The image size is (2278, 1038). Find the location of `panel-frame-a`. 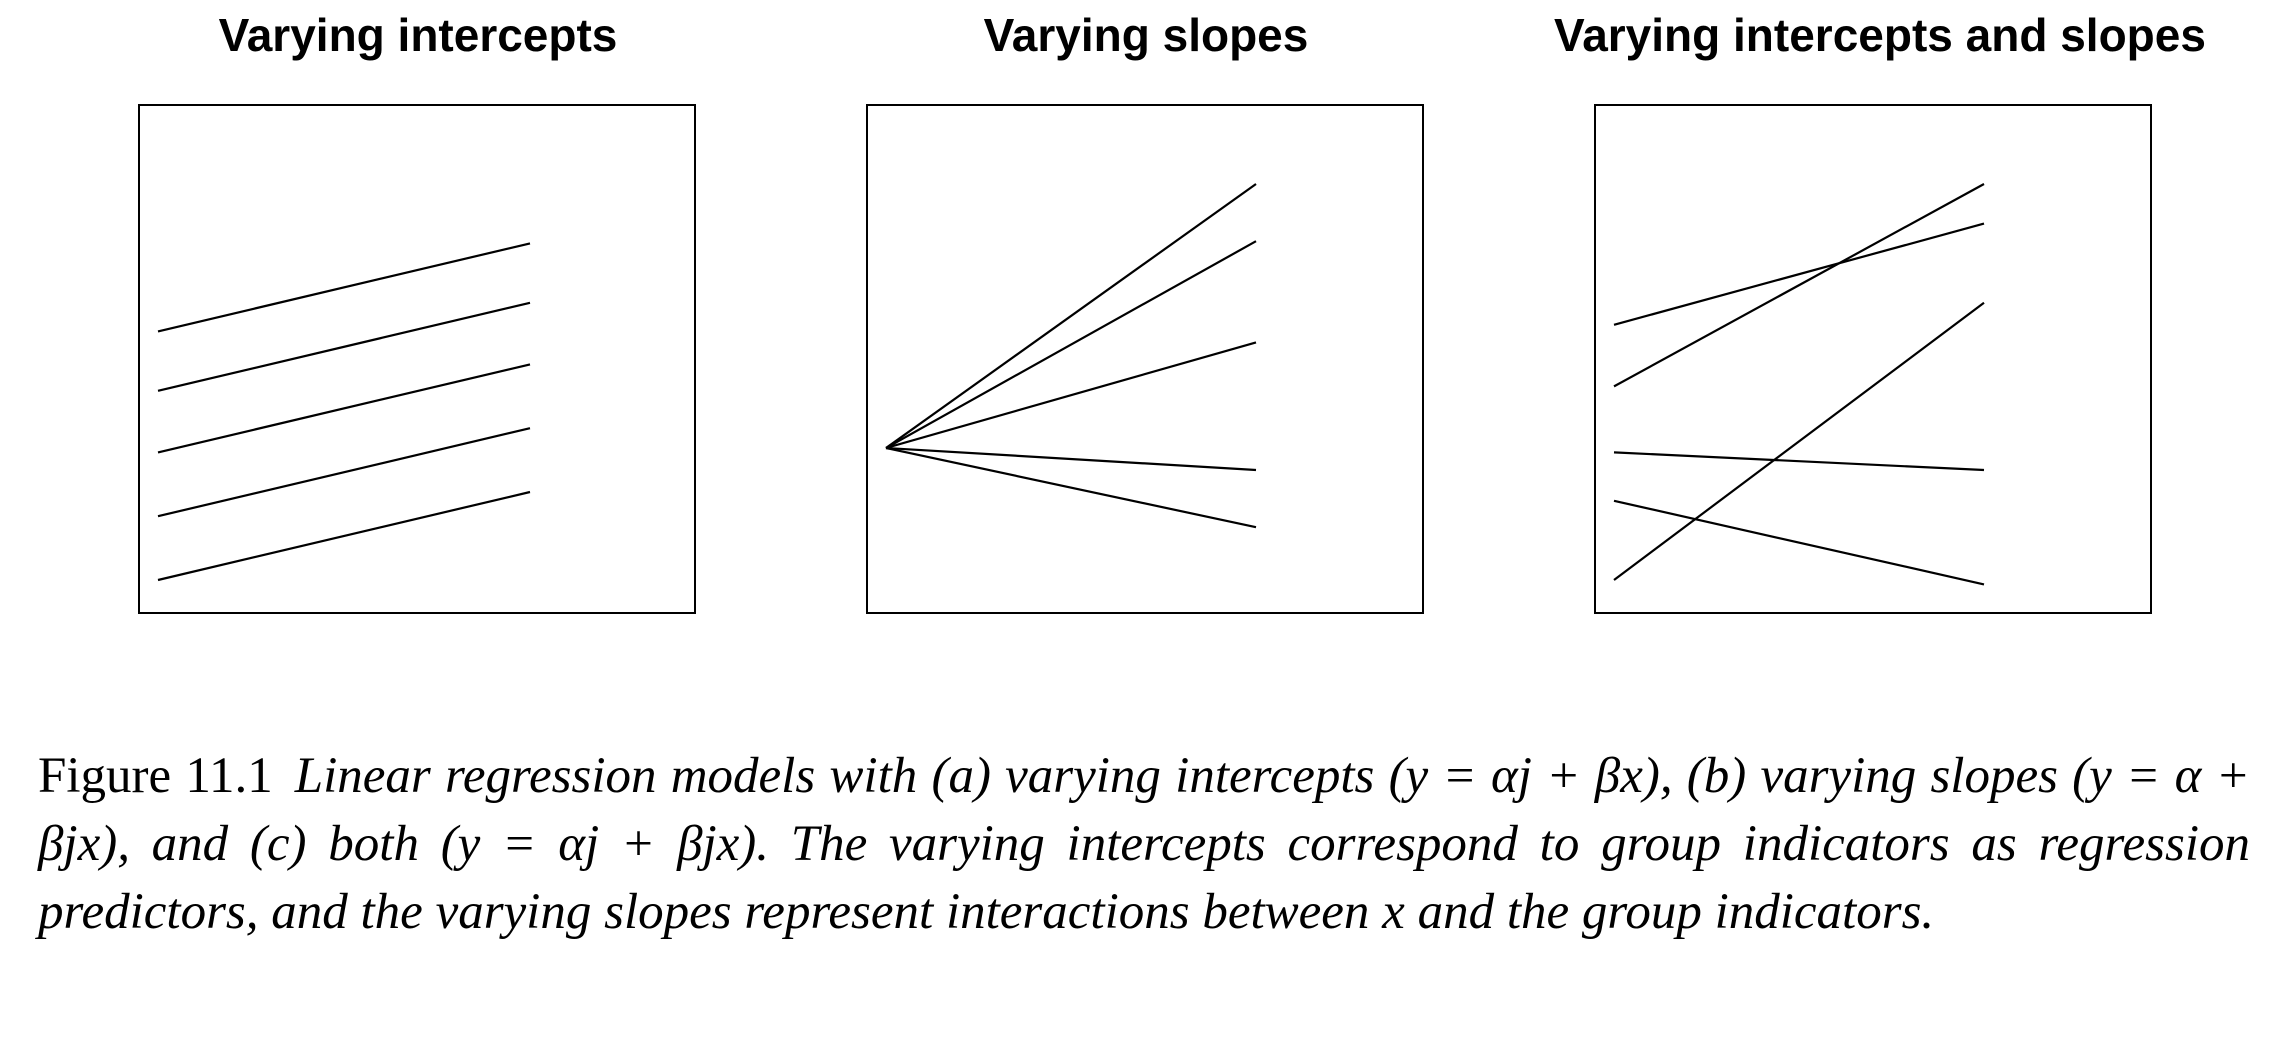

panel-frame-a is located at coordinates (417, 359).